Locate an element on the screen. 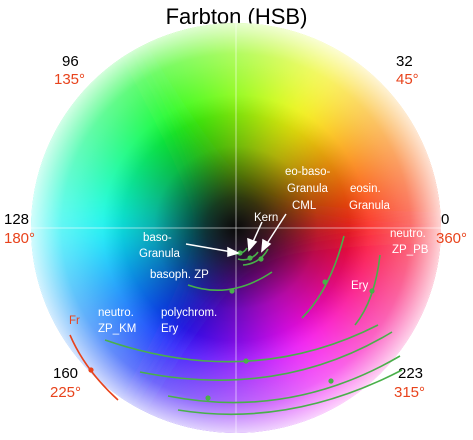 The image size is (473, 440). arc-ery-outer is located at coordinates (284, 379).